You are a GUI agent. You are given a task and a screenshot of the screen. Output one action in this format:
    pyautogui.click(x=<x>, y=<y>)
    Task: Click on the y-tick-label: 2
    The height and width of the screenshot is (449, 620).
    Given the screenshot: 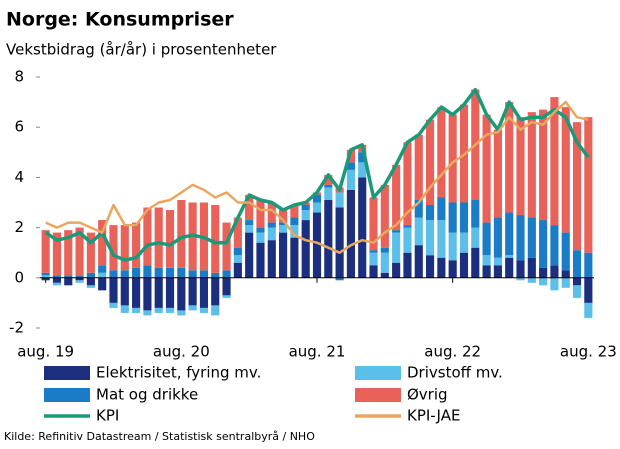 What is the action you would take?
    pyautogui.click(x=19, y=227)
    